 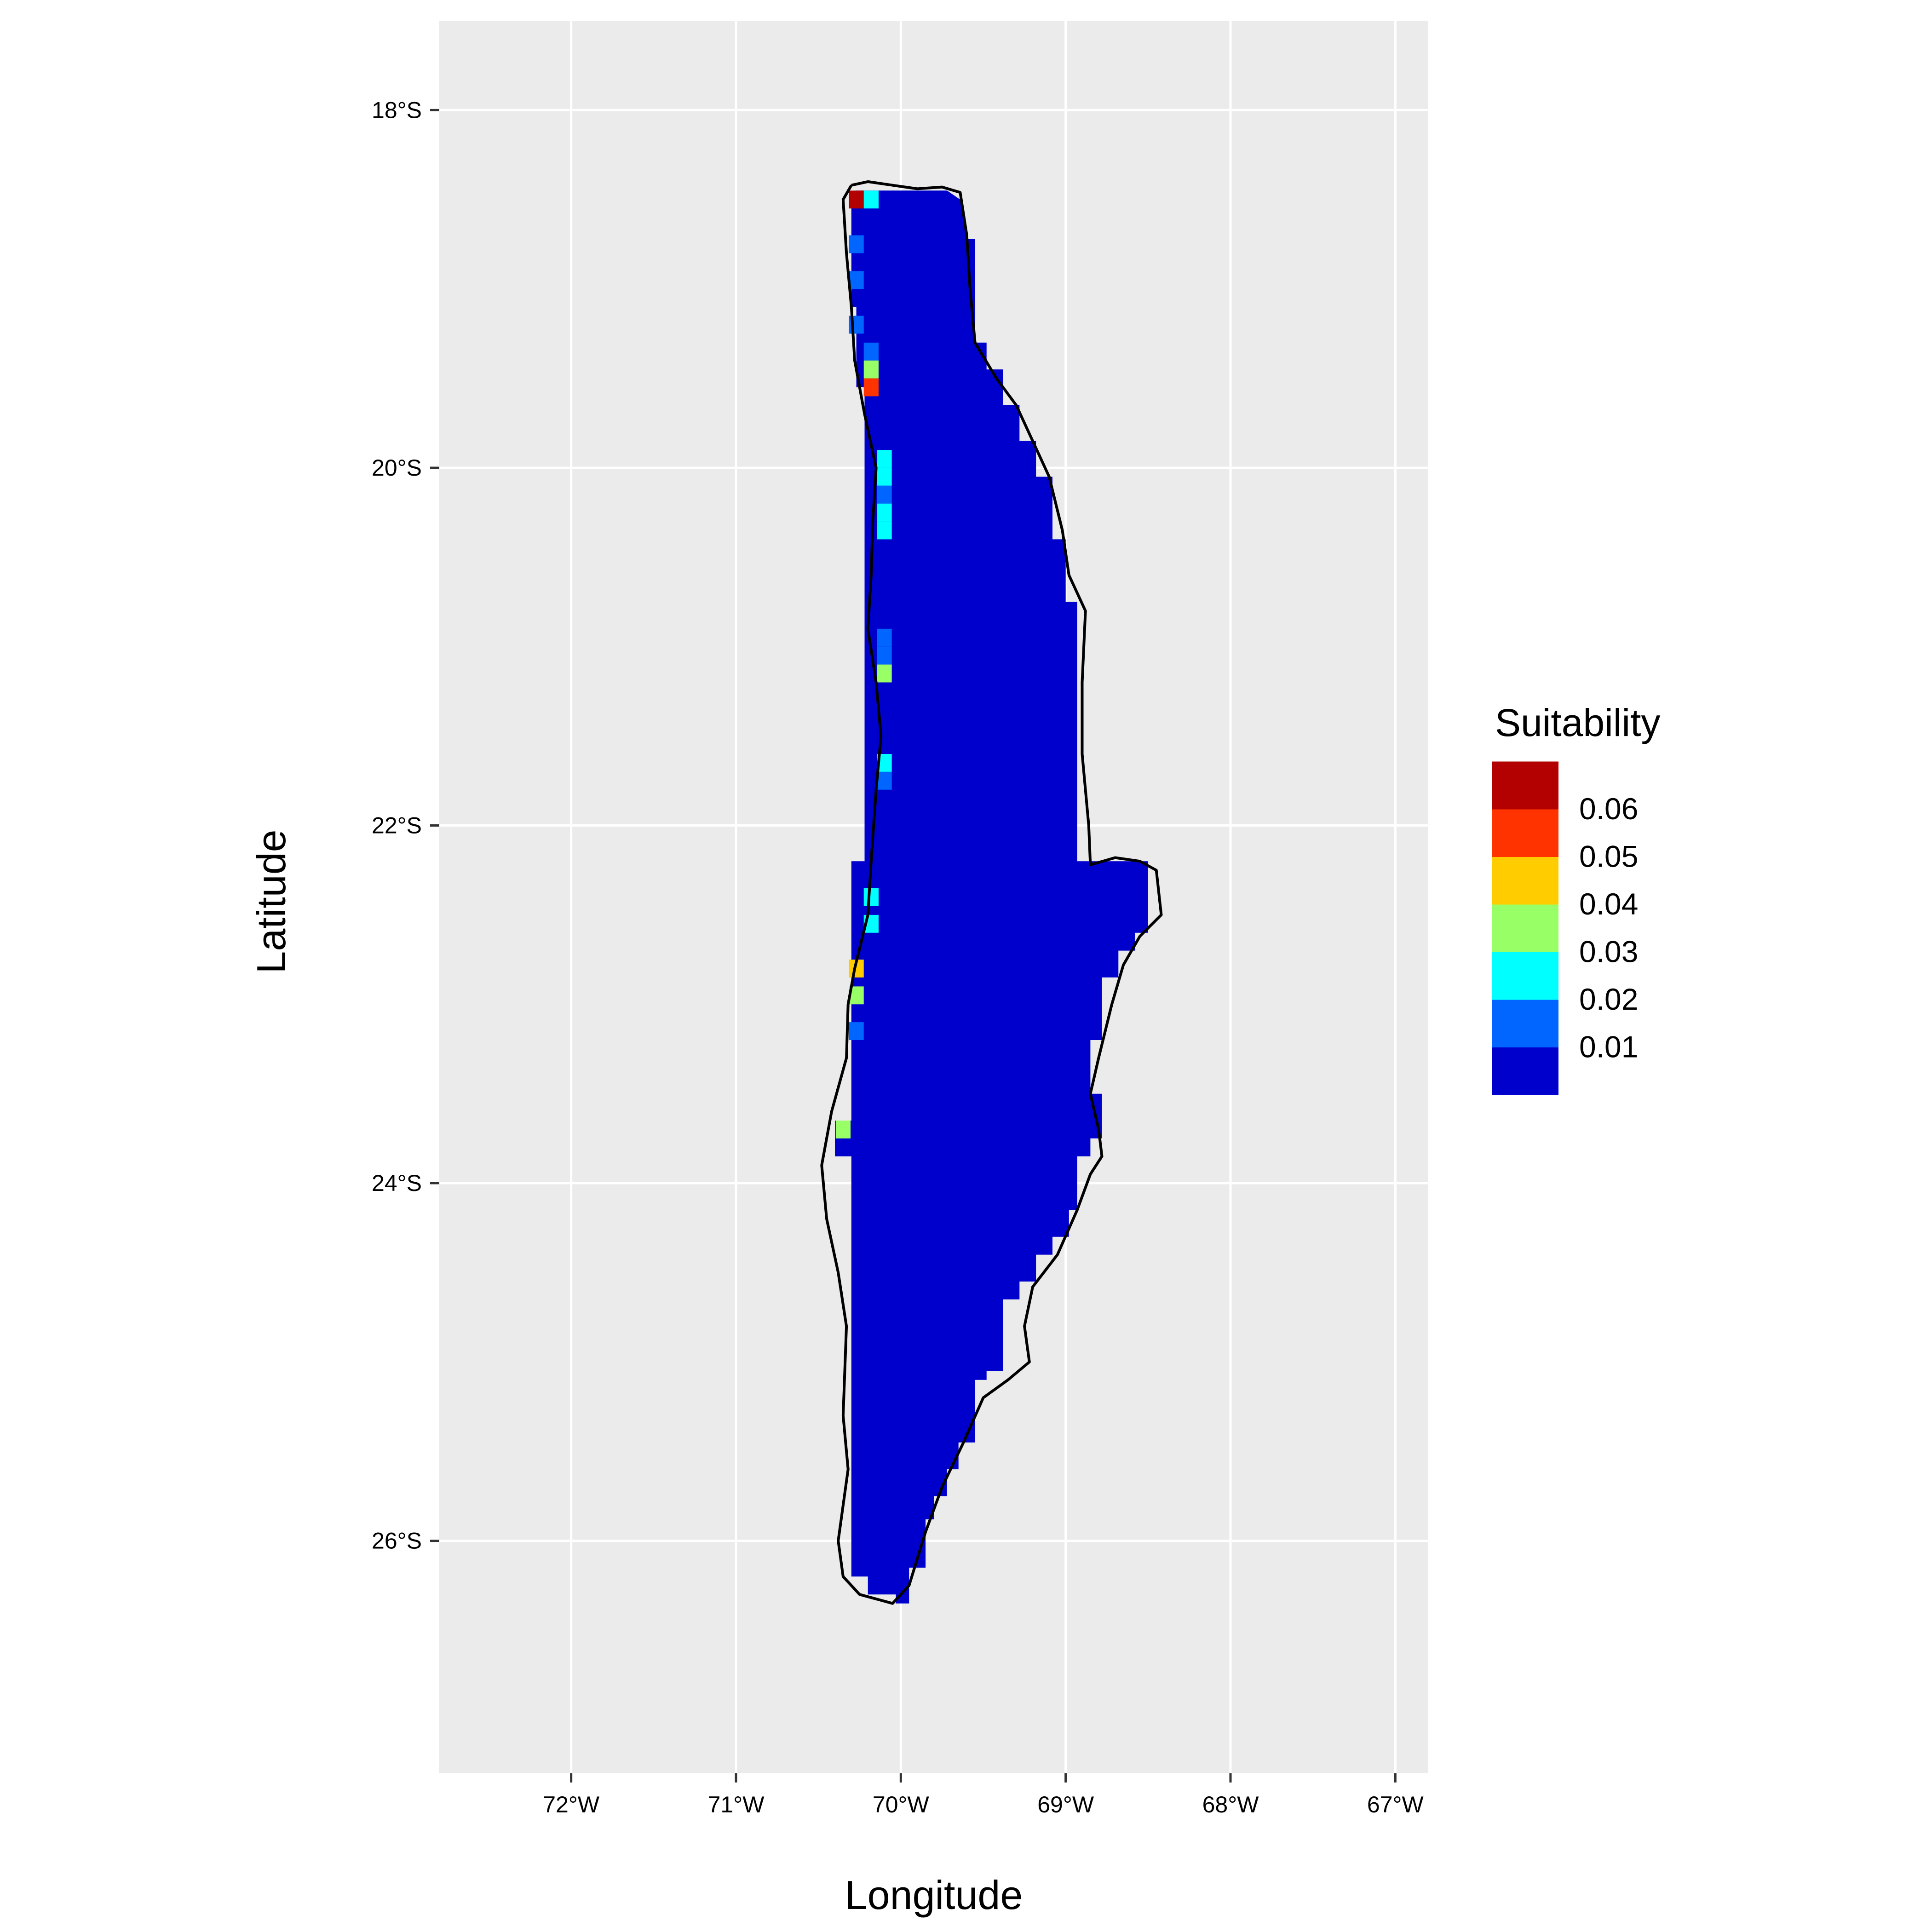 I want to click on suitability-fill-0.01, so click(x=991, y=897).